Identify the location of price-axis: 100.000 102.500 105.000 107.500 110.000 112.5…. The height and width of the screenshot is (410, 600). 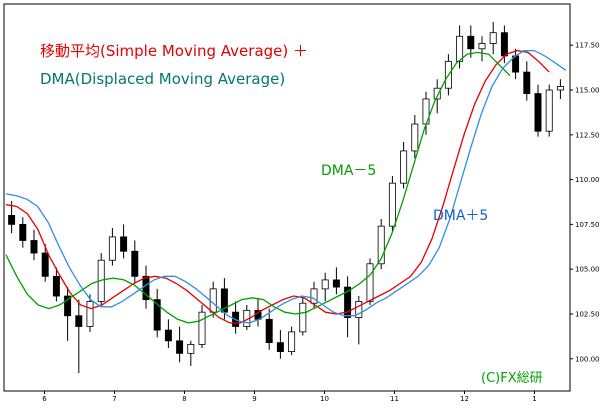
(585, 202).